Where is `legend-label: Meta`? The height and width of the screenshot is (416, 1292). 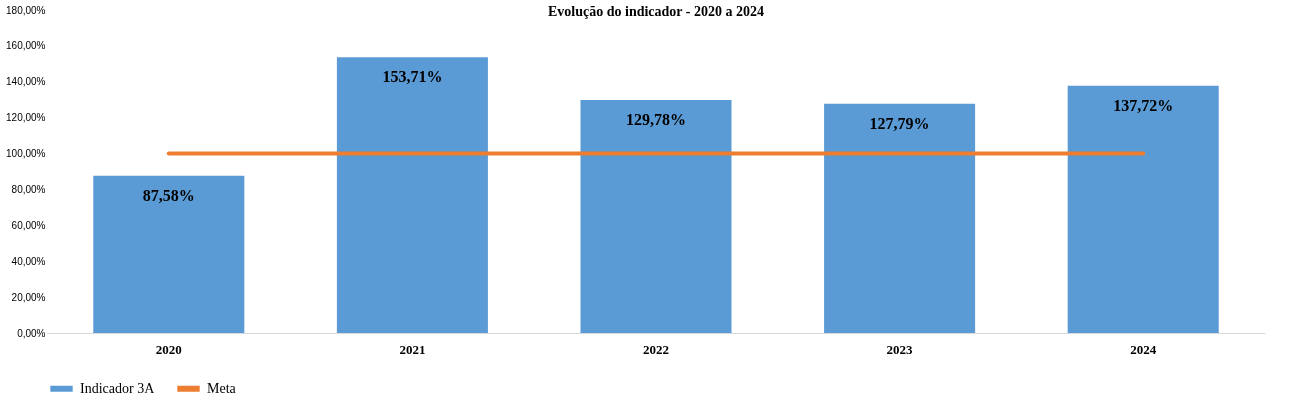
legend-label: Meta is located at coordinates (222, 388).